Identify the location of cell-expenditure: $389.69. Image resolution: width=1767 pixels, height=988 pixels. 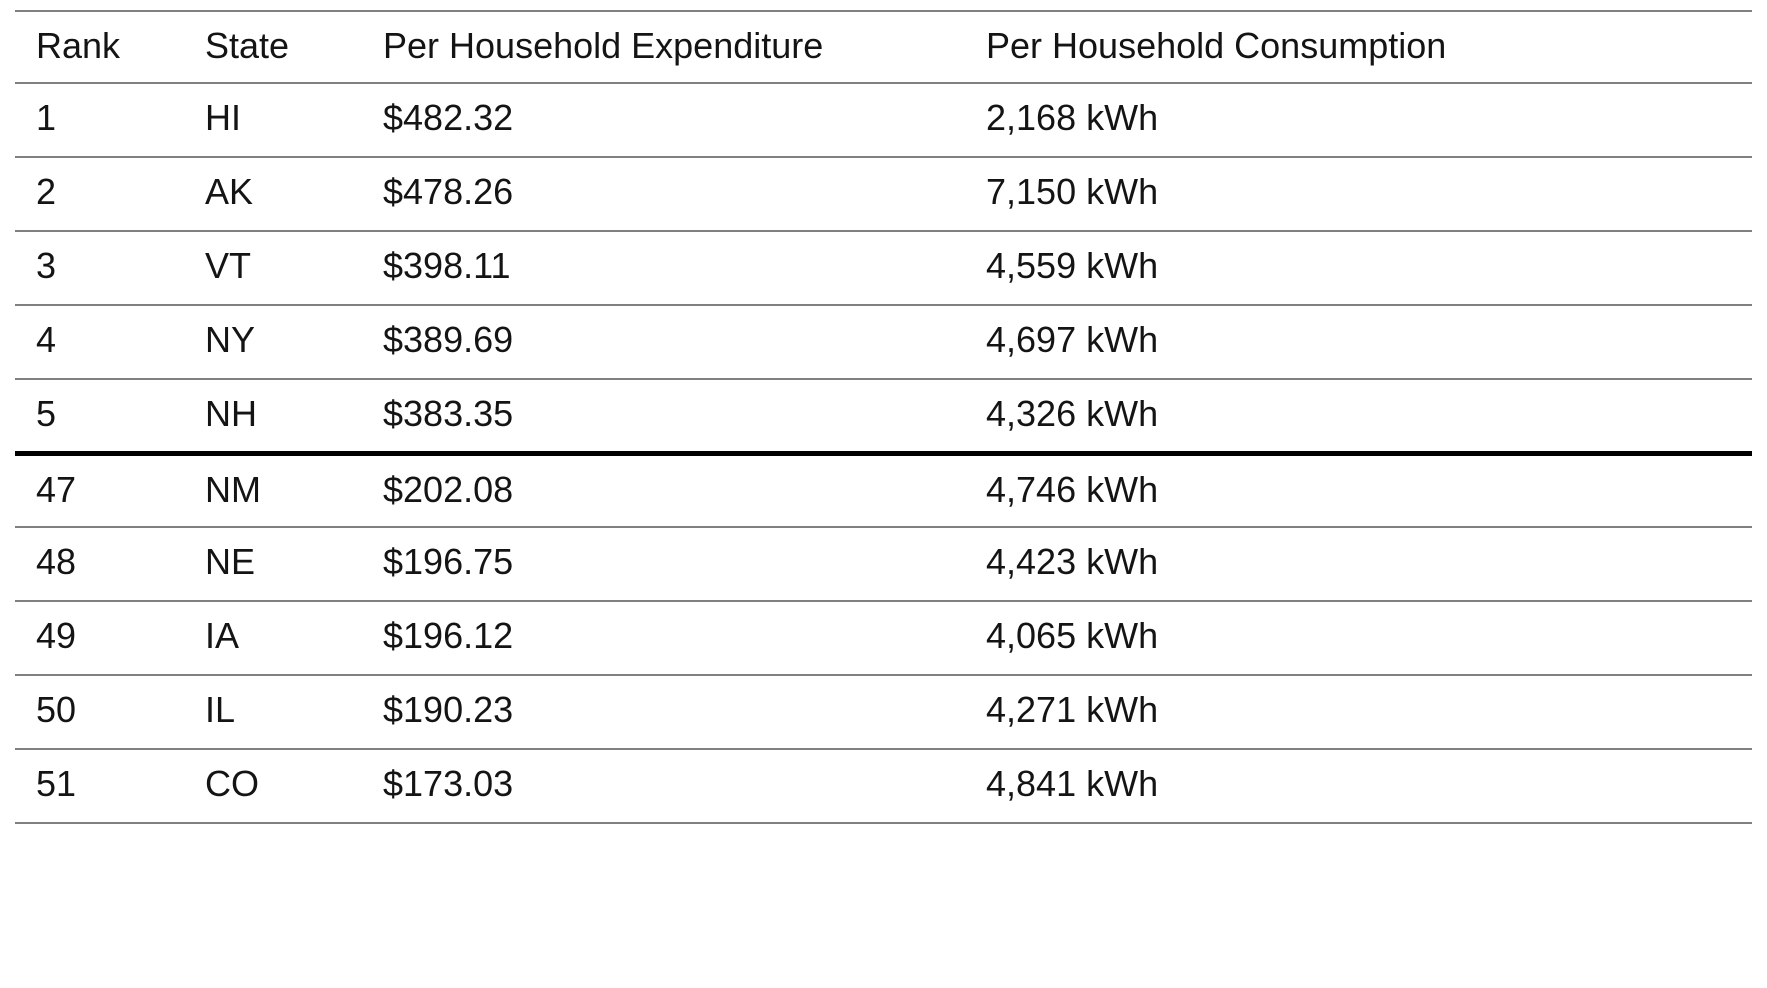
(448, 339).